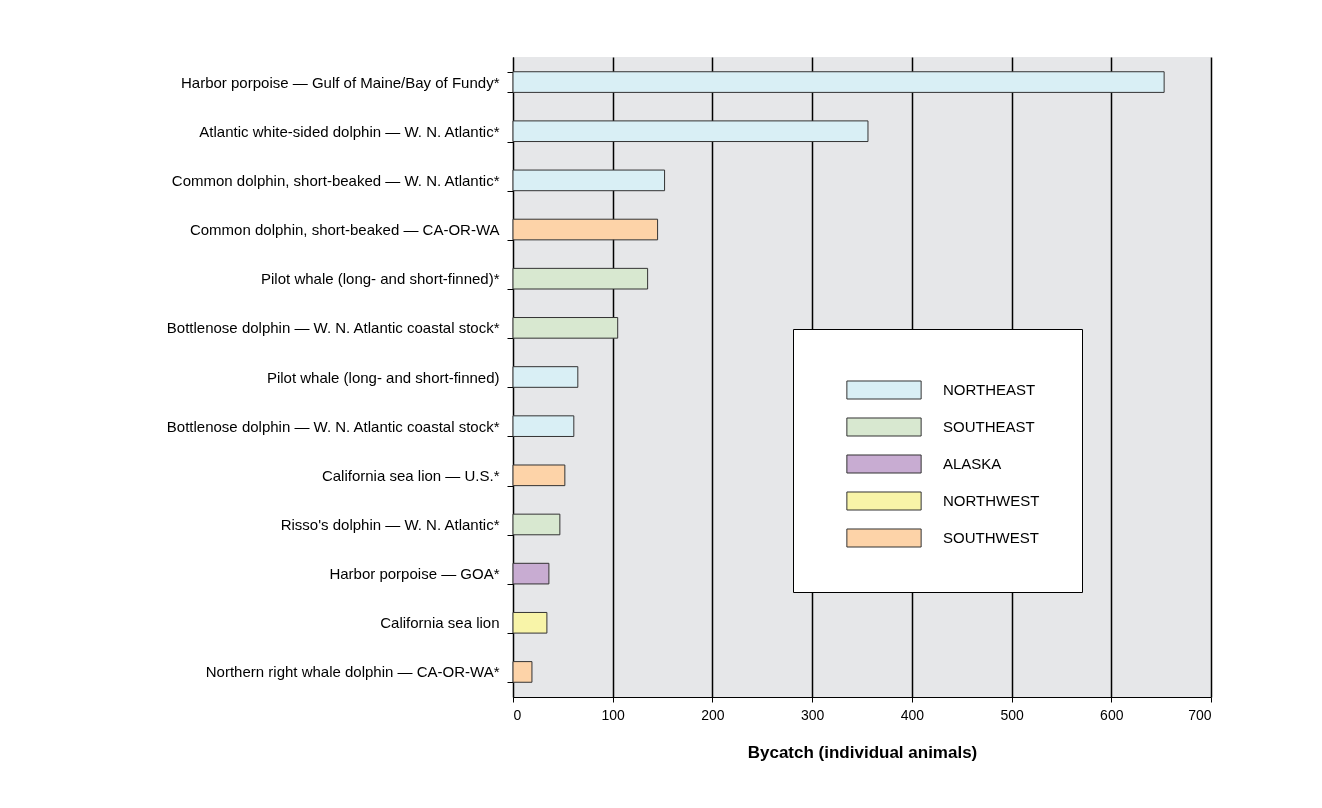  What do you see at coordinates (812, 714) in the screenshot?
I see `x-tick-label: 300` at bounding box center [812, 714].